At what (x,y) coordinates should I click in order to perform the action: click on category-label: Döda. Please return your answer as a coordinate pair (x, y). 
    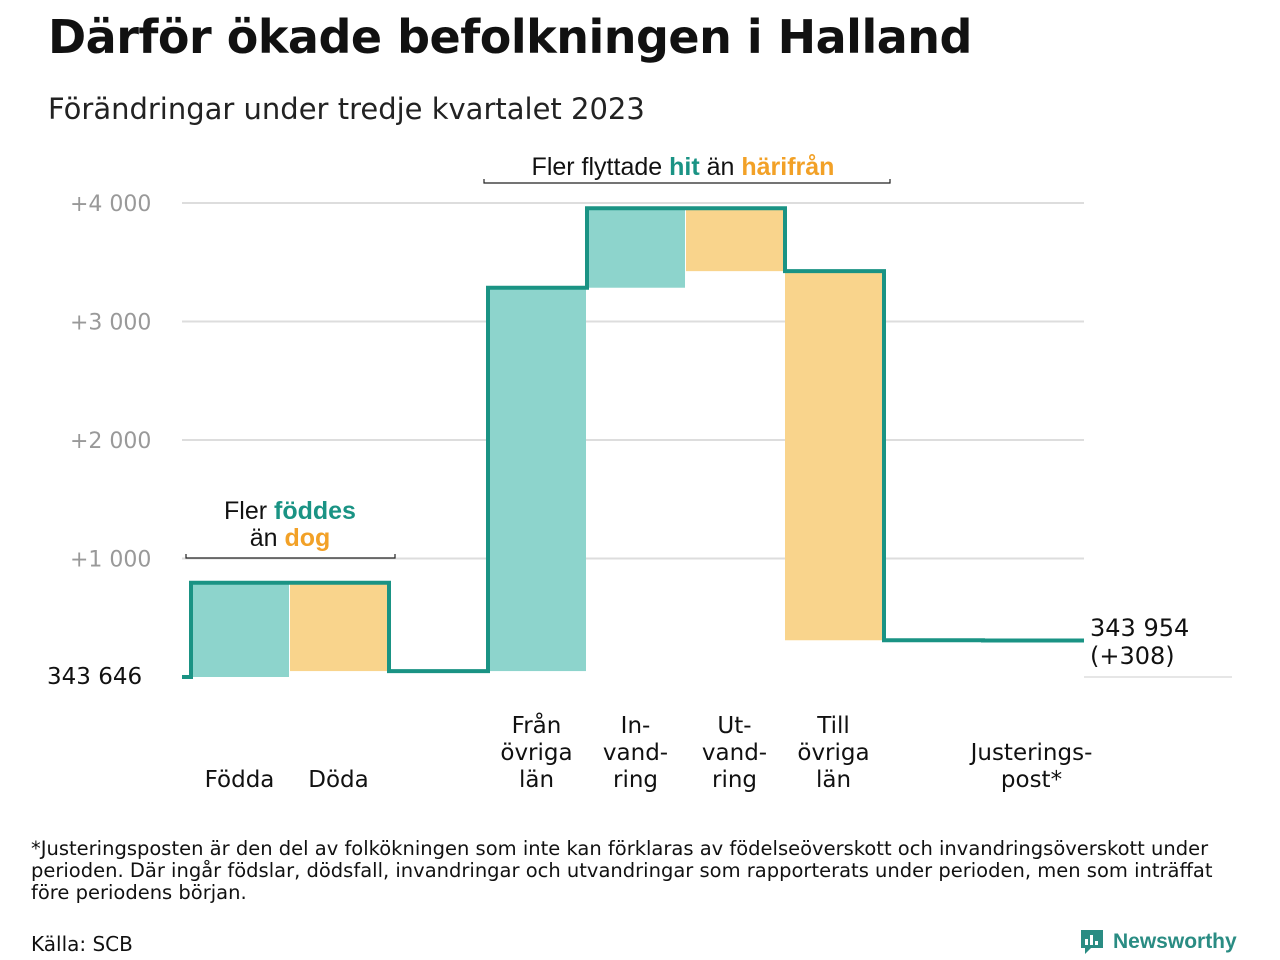
    Looking at the image, I should click on (338, 780).